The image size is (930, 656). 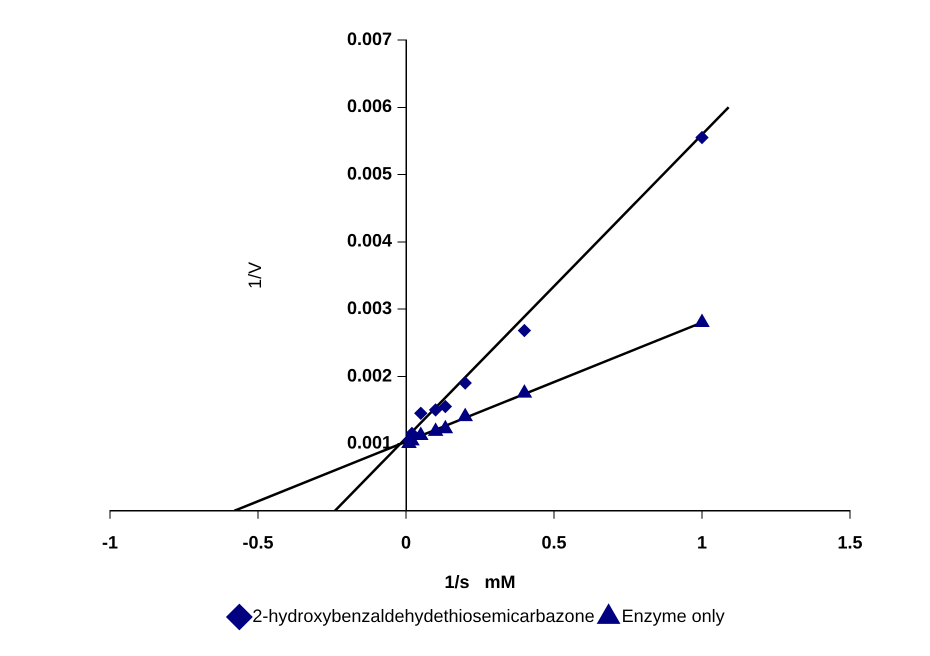 I want to click on y-tick-label: 0.002, so click(x=369, y=375).